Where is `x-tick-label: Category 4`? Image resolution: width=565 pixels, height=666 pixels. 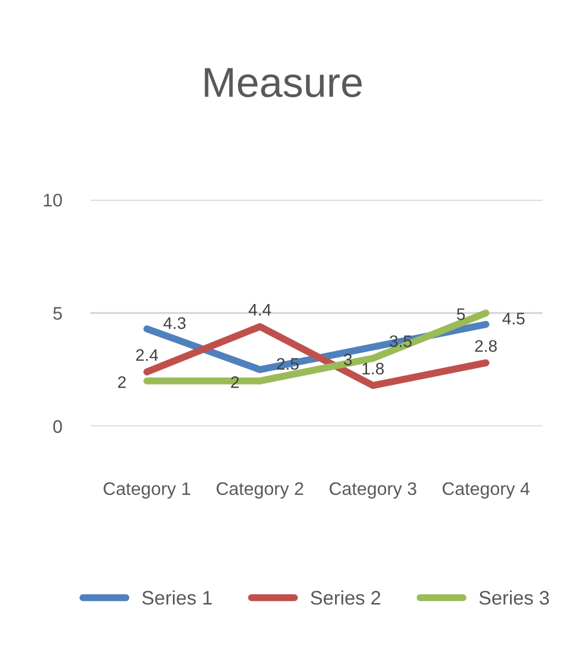 x-tick-label: Category 4 is located at coordinates (486, 490).